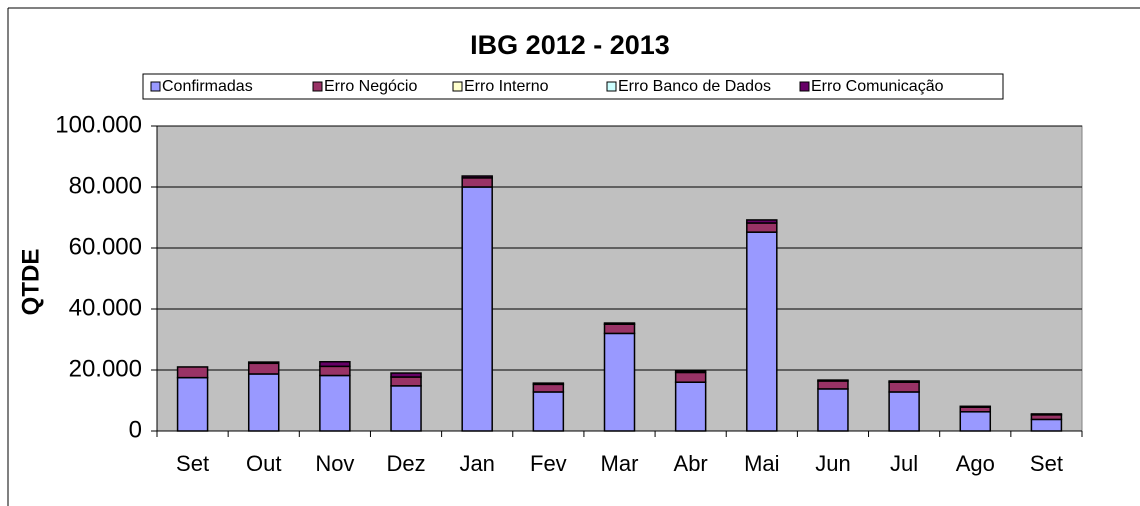 The width and height of the screenshot is (1140, 506). I want to click on x-tick-label: Ago, so click(975, 463).